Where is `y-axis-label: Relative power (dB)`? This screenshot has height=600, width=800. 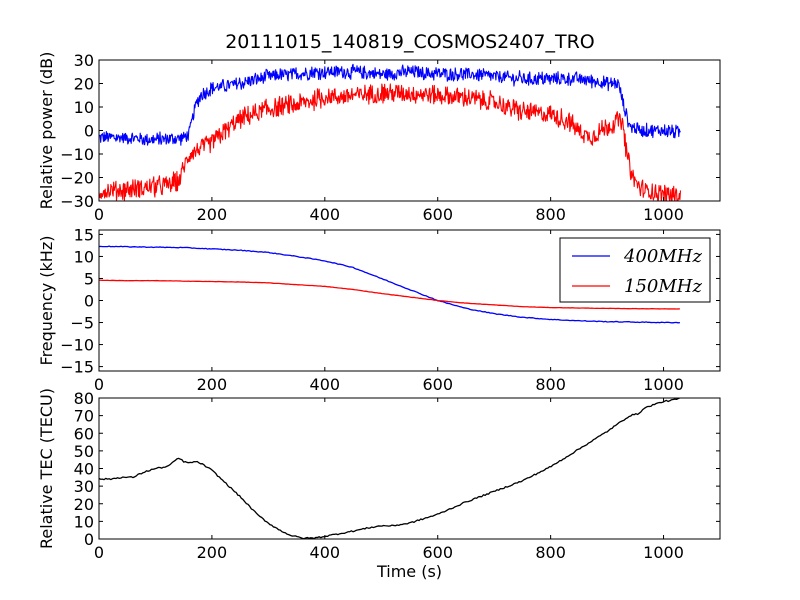 y-axis-label: Relative power (dB) is located at coordinates (46, 131).